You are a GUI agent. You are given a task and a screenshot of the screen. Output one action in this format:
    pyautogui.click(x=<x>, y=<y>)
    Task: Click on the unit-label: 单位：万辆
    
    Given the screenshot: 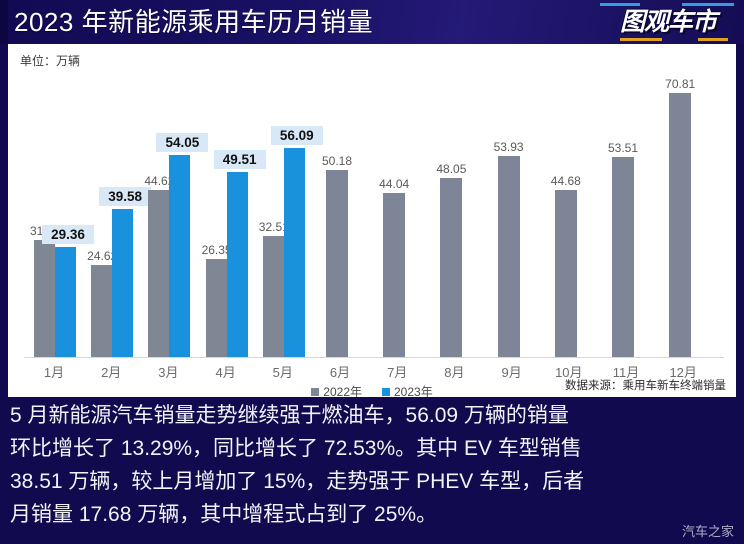 What is the action you would take?
    pyautogui.click(x=50, y=61)
    